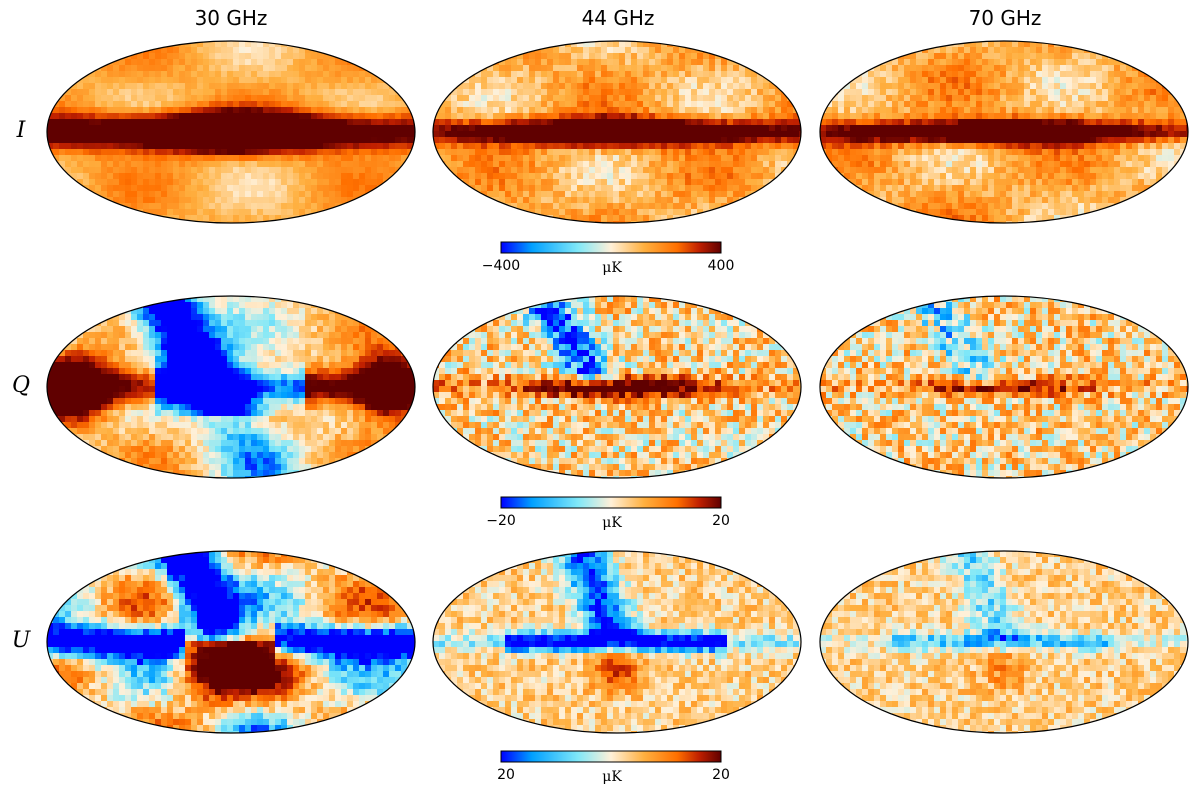  I want to click on column-title-70ghz: 70 GHz, so click(1005, 18).